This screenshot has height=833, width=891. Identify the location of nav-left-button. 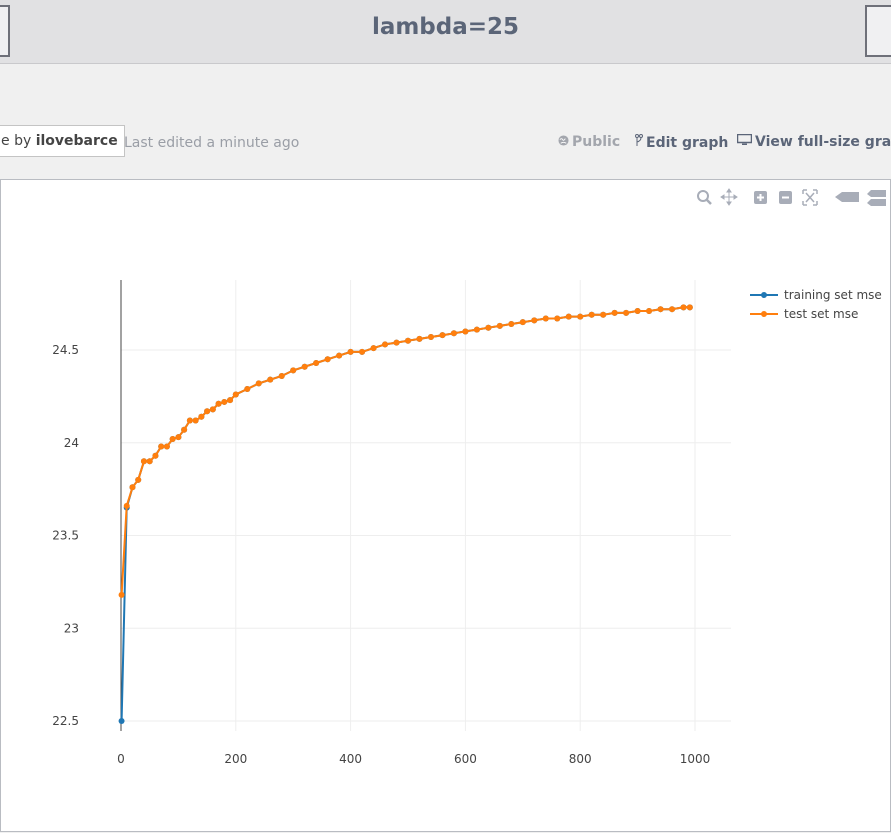
(5, 31).